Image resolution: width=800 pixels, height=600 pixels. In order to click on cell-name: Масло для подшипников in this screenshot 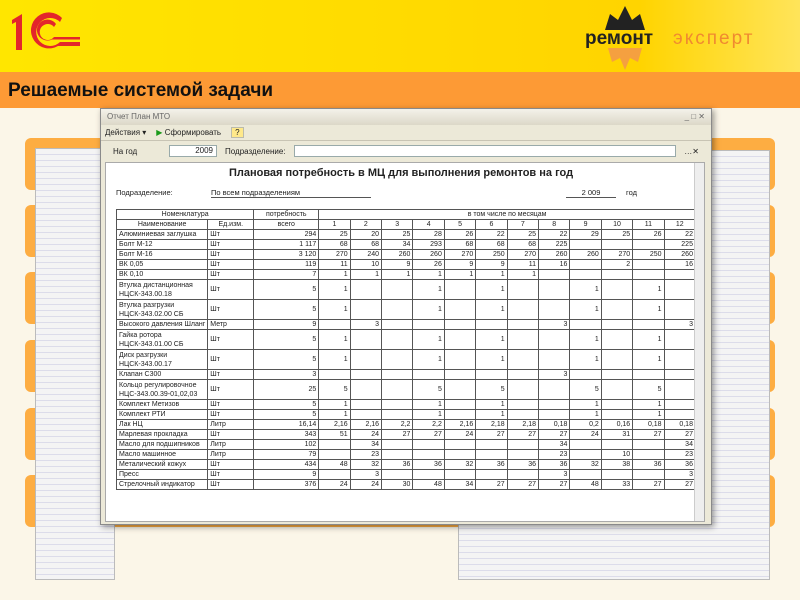, I will do `click(162, 444)`.